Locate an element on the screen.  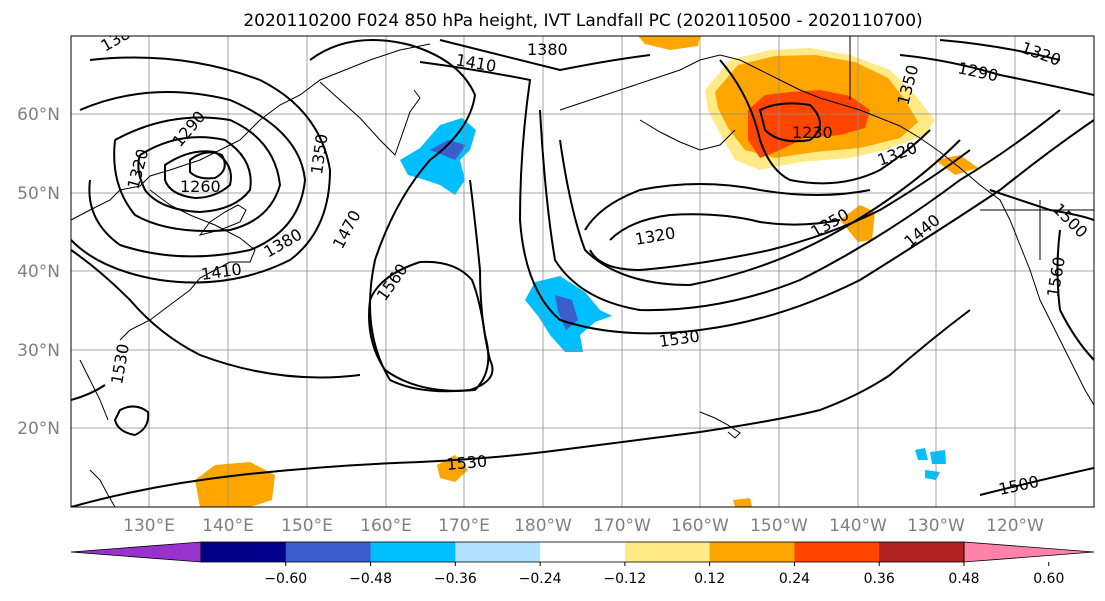
colorbar-tick-label: −0.36 is located at coordinates (455, 579).